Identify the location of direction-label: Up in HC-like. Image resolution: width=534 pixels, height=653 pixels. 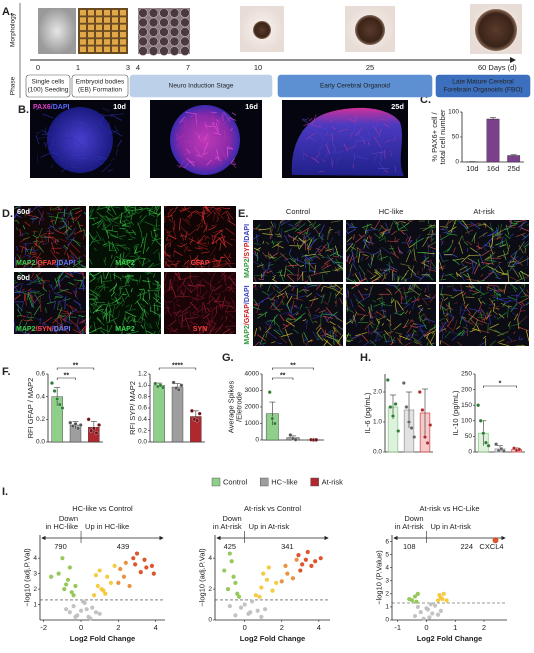
(107, 526).